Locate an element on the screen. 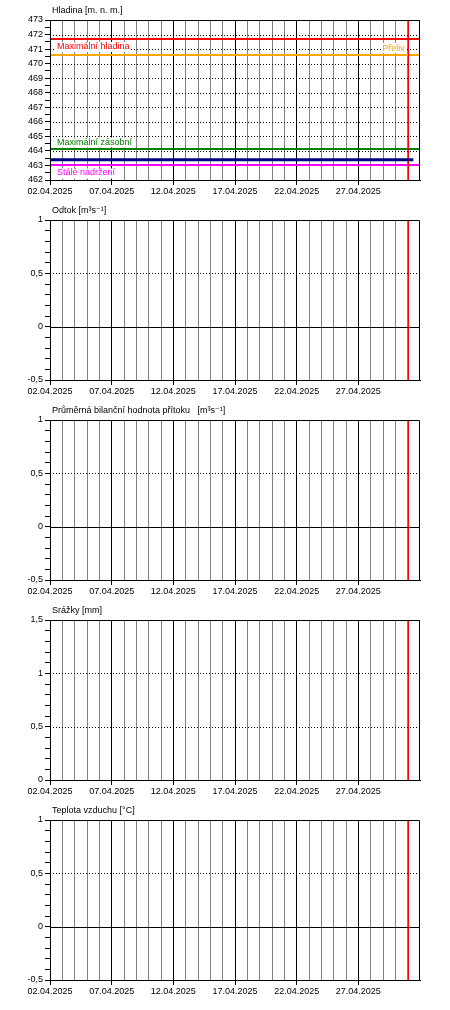  y-tick-label: 468 is located at coordinates (35, 92).